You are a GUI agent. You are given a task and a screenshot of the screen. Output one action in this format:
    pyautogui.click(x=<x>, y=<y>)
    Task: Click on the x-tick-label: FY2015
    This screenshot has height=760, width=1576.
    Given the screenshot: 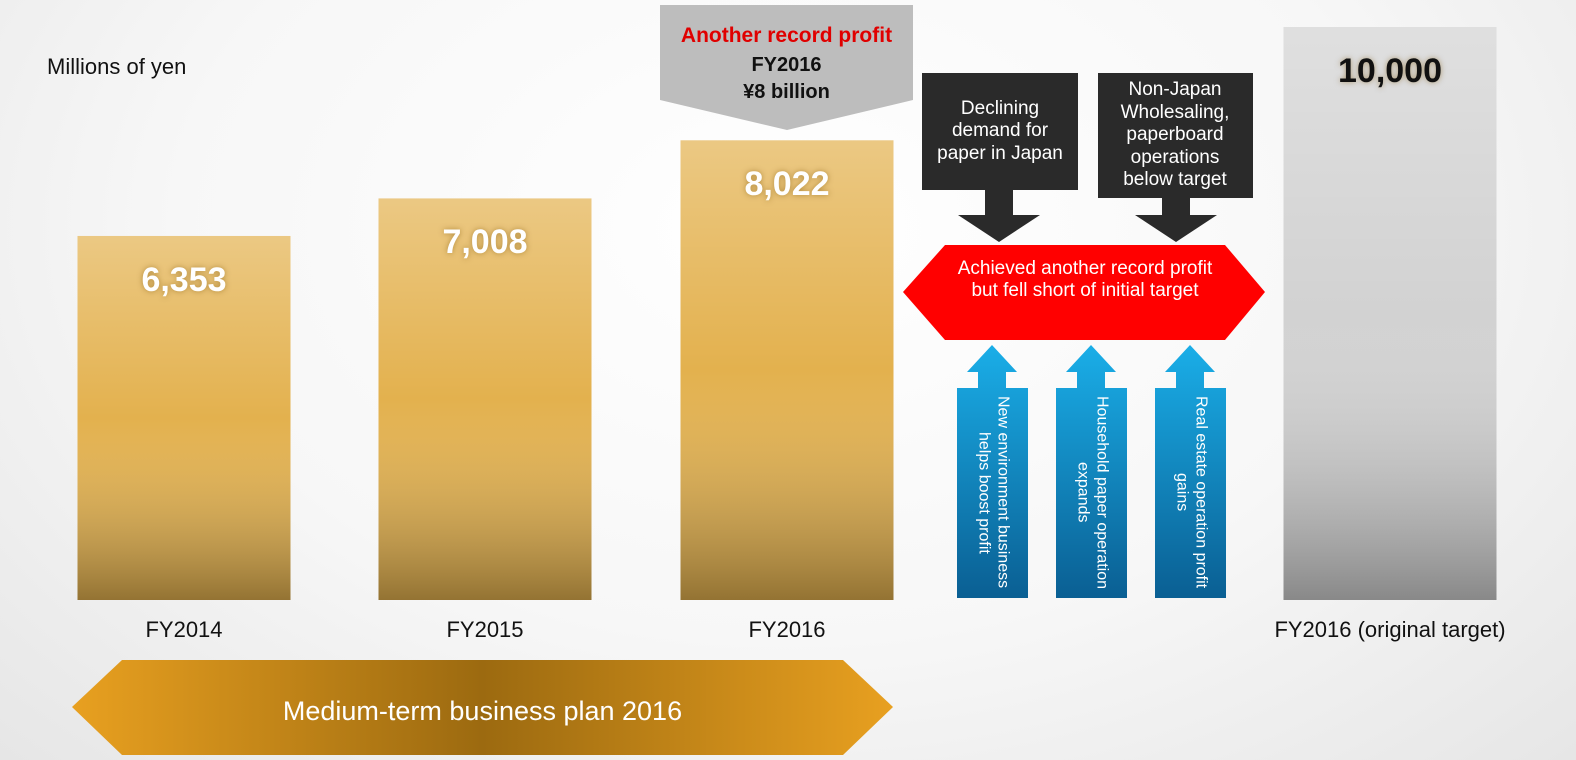 What is the action you would take?
    pyautogui.click(x=485, y=629)
    